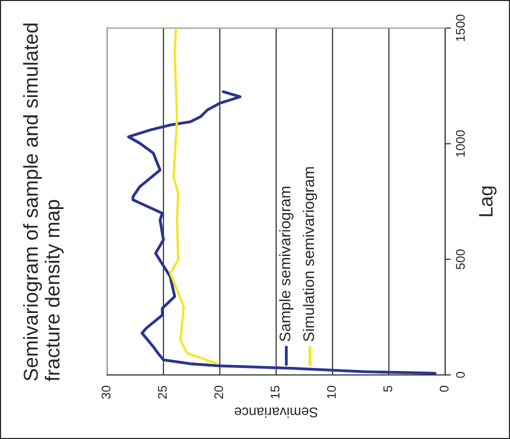 This screenshot has width=510, height=439. Describe the element at coordinates (460, 375) in the screenshot. I see `y-tick-label: 0` at that location.